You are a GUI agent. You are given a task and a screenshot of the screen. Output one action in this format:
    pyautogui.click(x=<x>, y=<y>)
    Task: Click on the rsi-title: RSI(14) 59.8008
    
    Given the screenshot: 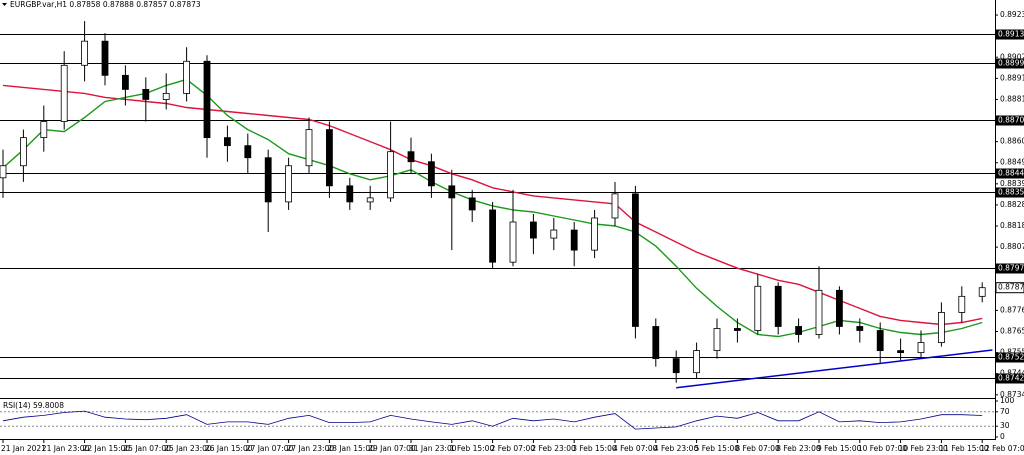 What is the action you would take?
    pyautogui.click(x=33, y=405)
    